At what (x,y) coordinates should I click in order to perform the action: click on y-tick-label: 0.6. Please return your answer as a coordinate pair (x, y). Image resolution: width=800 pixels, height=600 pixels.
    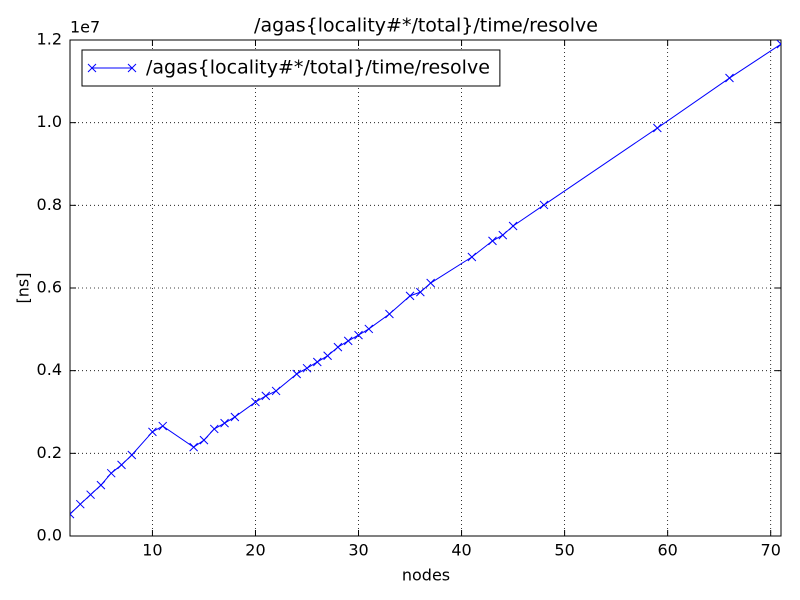
    Looking at the image, I should click on (49, 287).